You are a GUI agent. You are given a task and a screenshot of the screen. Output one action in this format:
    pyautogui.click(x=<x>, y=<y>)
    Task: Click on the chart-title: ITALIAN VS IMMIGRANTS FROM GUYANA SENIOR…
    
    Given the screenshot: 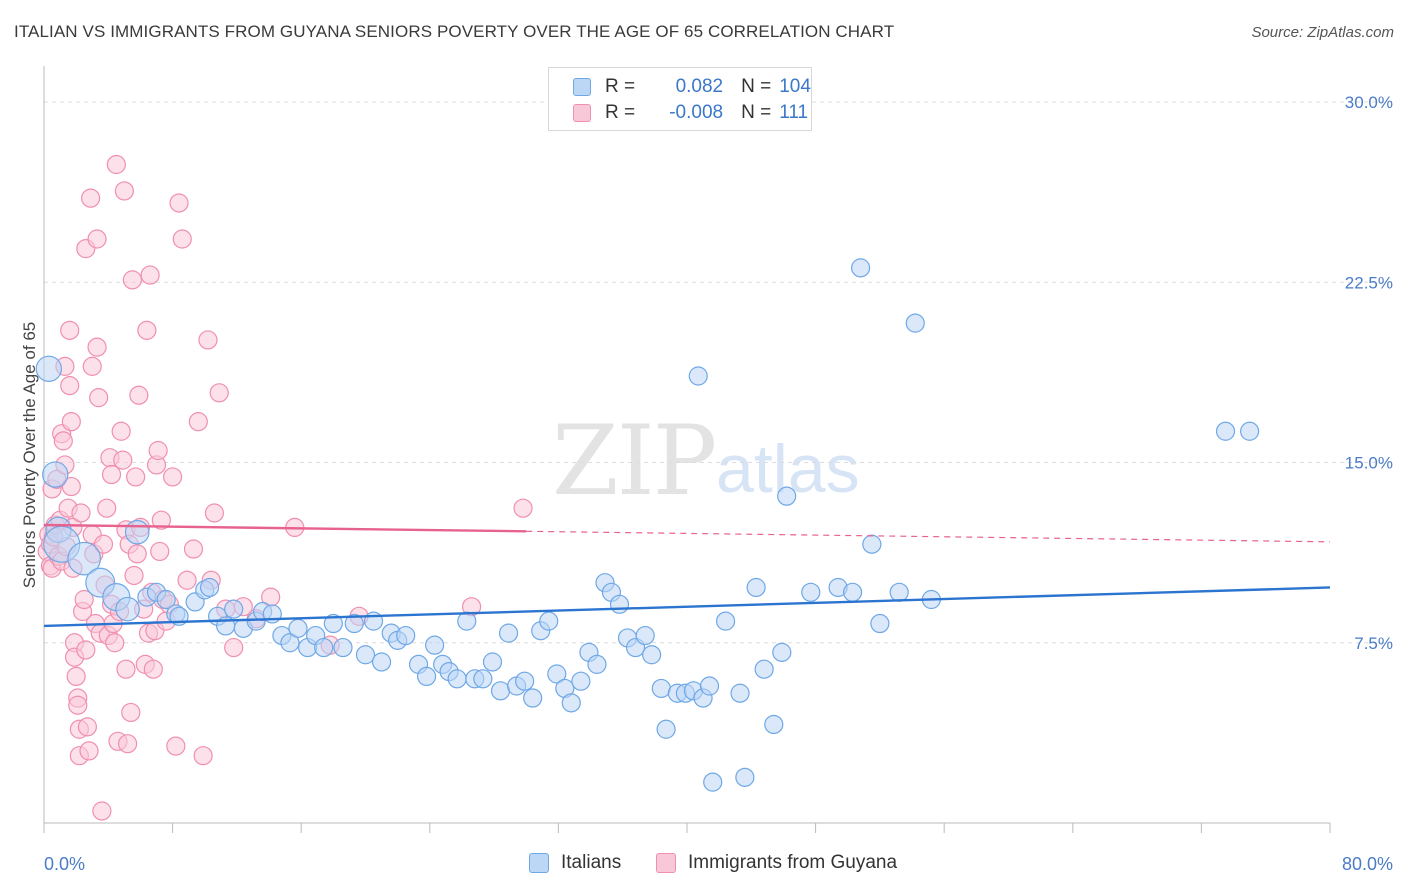 What is the action you would take?
    pyautogui.click(x=454, y=31)
    